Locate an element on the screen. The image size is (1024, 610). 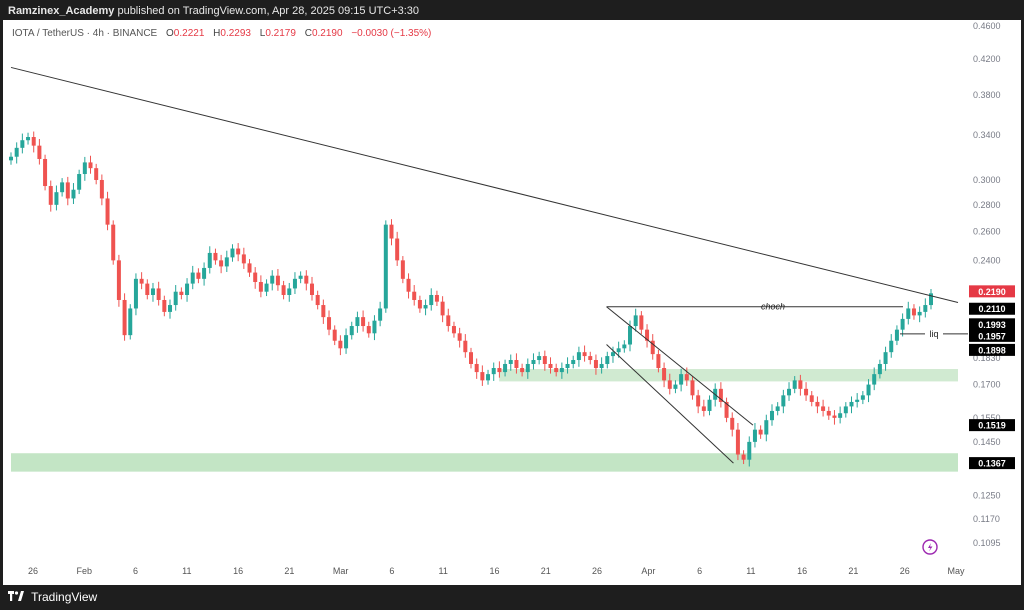
time-axis: 26 Feb 6 11 16 21 Mar 6 11 16 21 26 Apr 6 11 16 21 26 May is located at coordinates (496, 571).